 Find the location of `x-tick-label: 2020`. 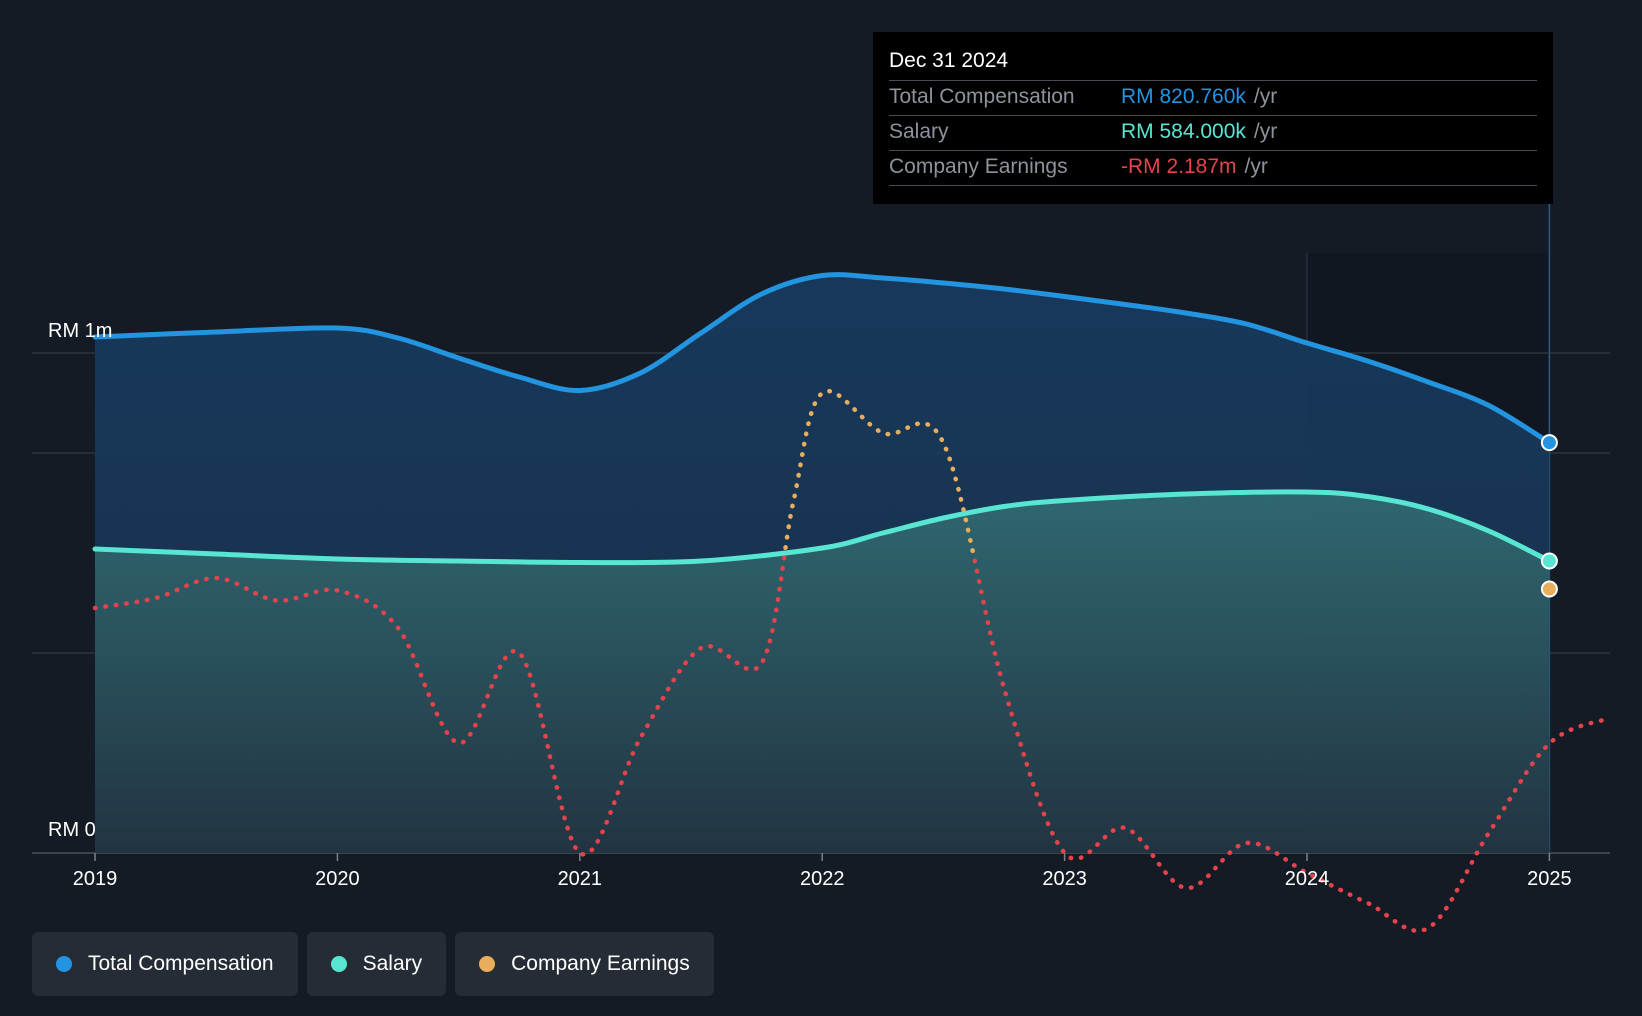

x-tick-label: 2020 is located at coordinates (337, 879).